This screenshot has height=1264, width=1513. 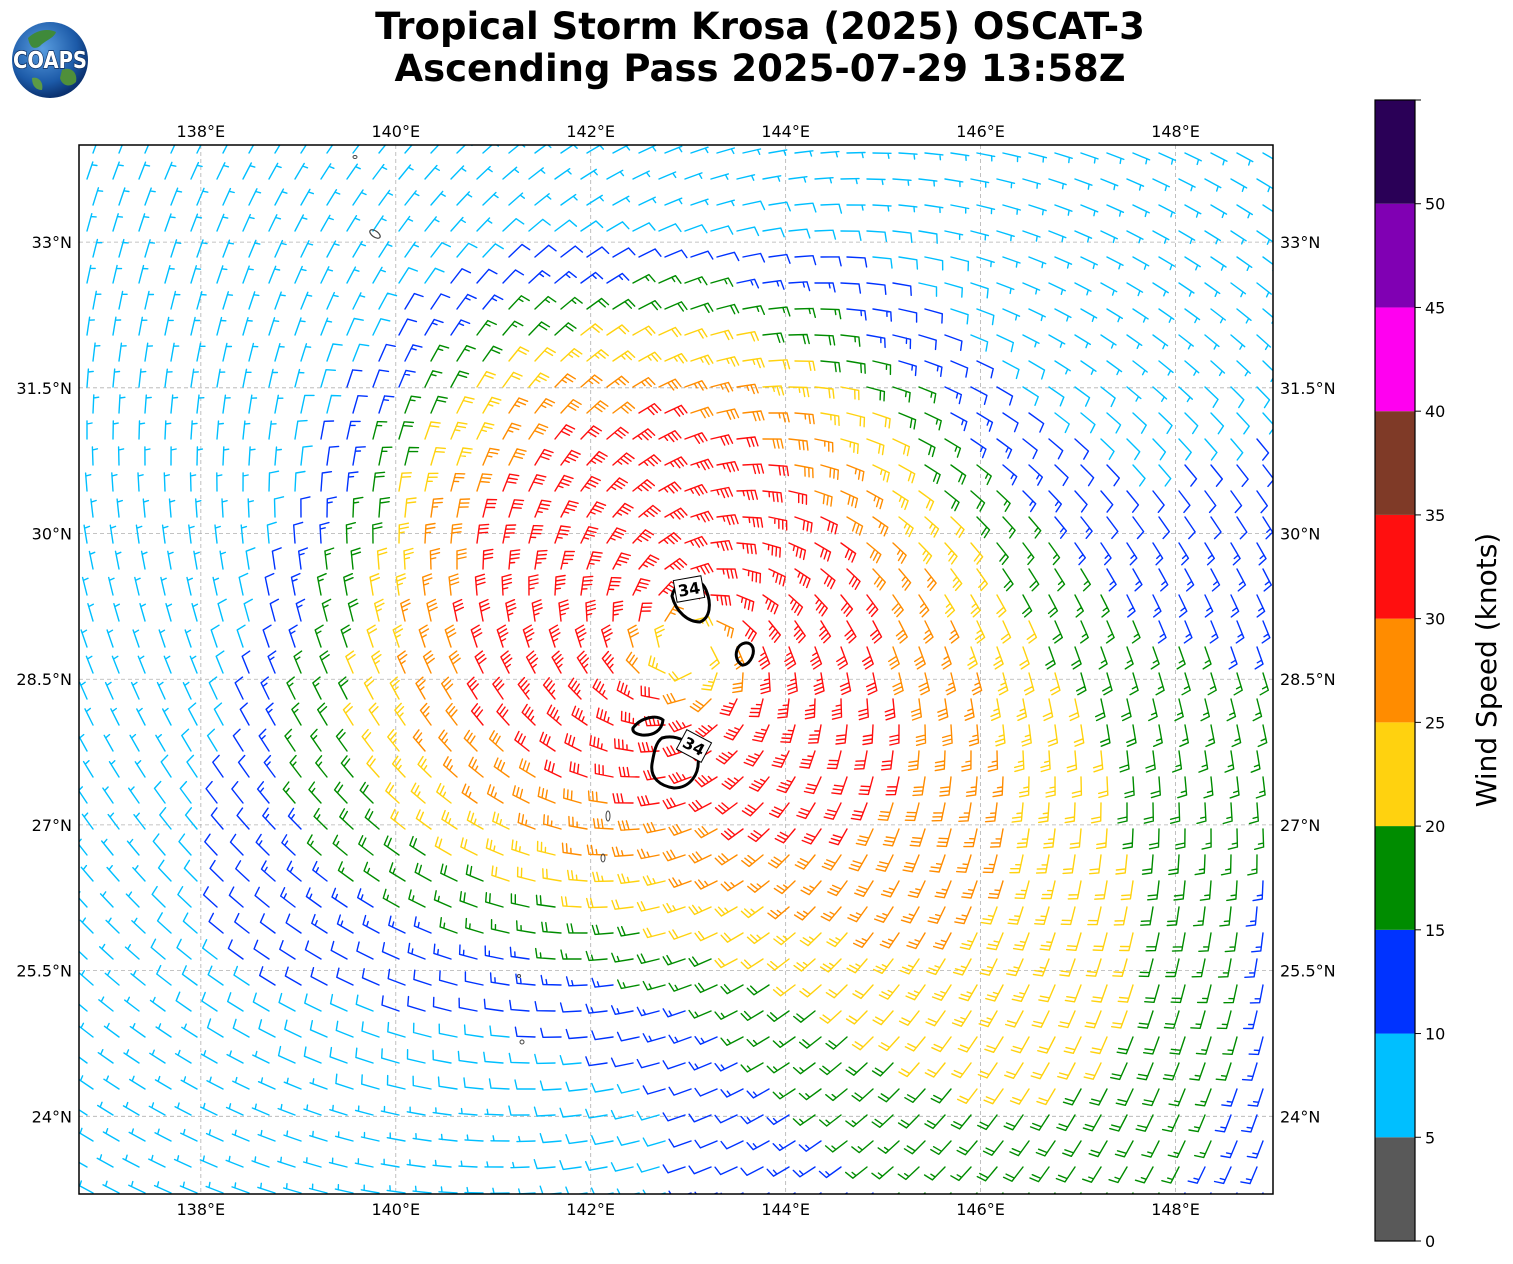 I want to click on x-tick-label-top: 144°E, so click(x=785, y=131).